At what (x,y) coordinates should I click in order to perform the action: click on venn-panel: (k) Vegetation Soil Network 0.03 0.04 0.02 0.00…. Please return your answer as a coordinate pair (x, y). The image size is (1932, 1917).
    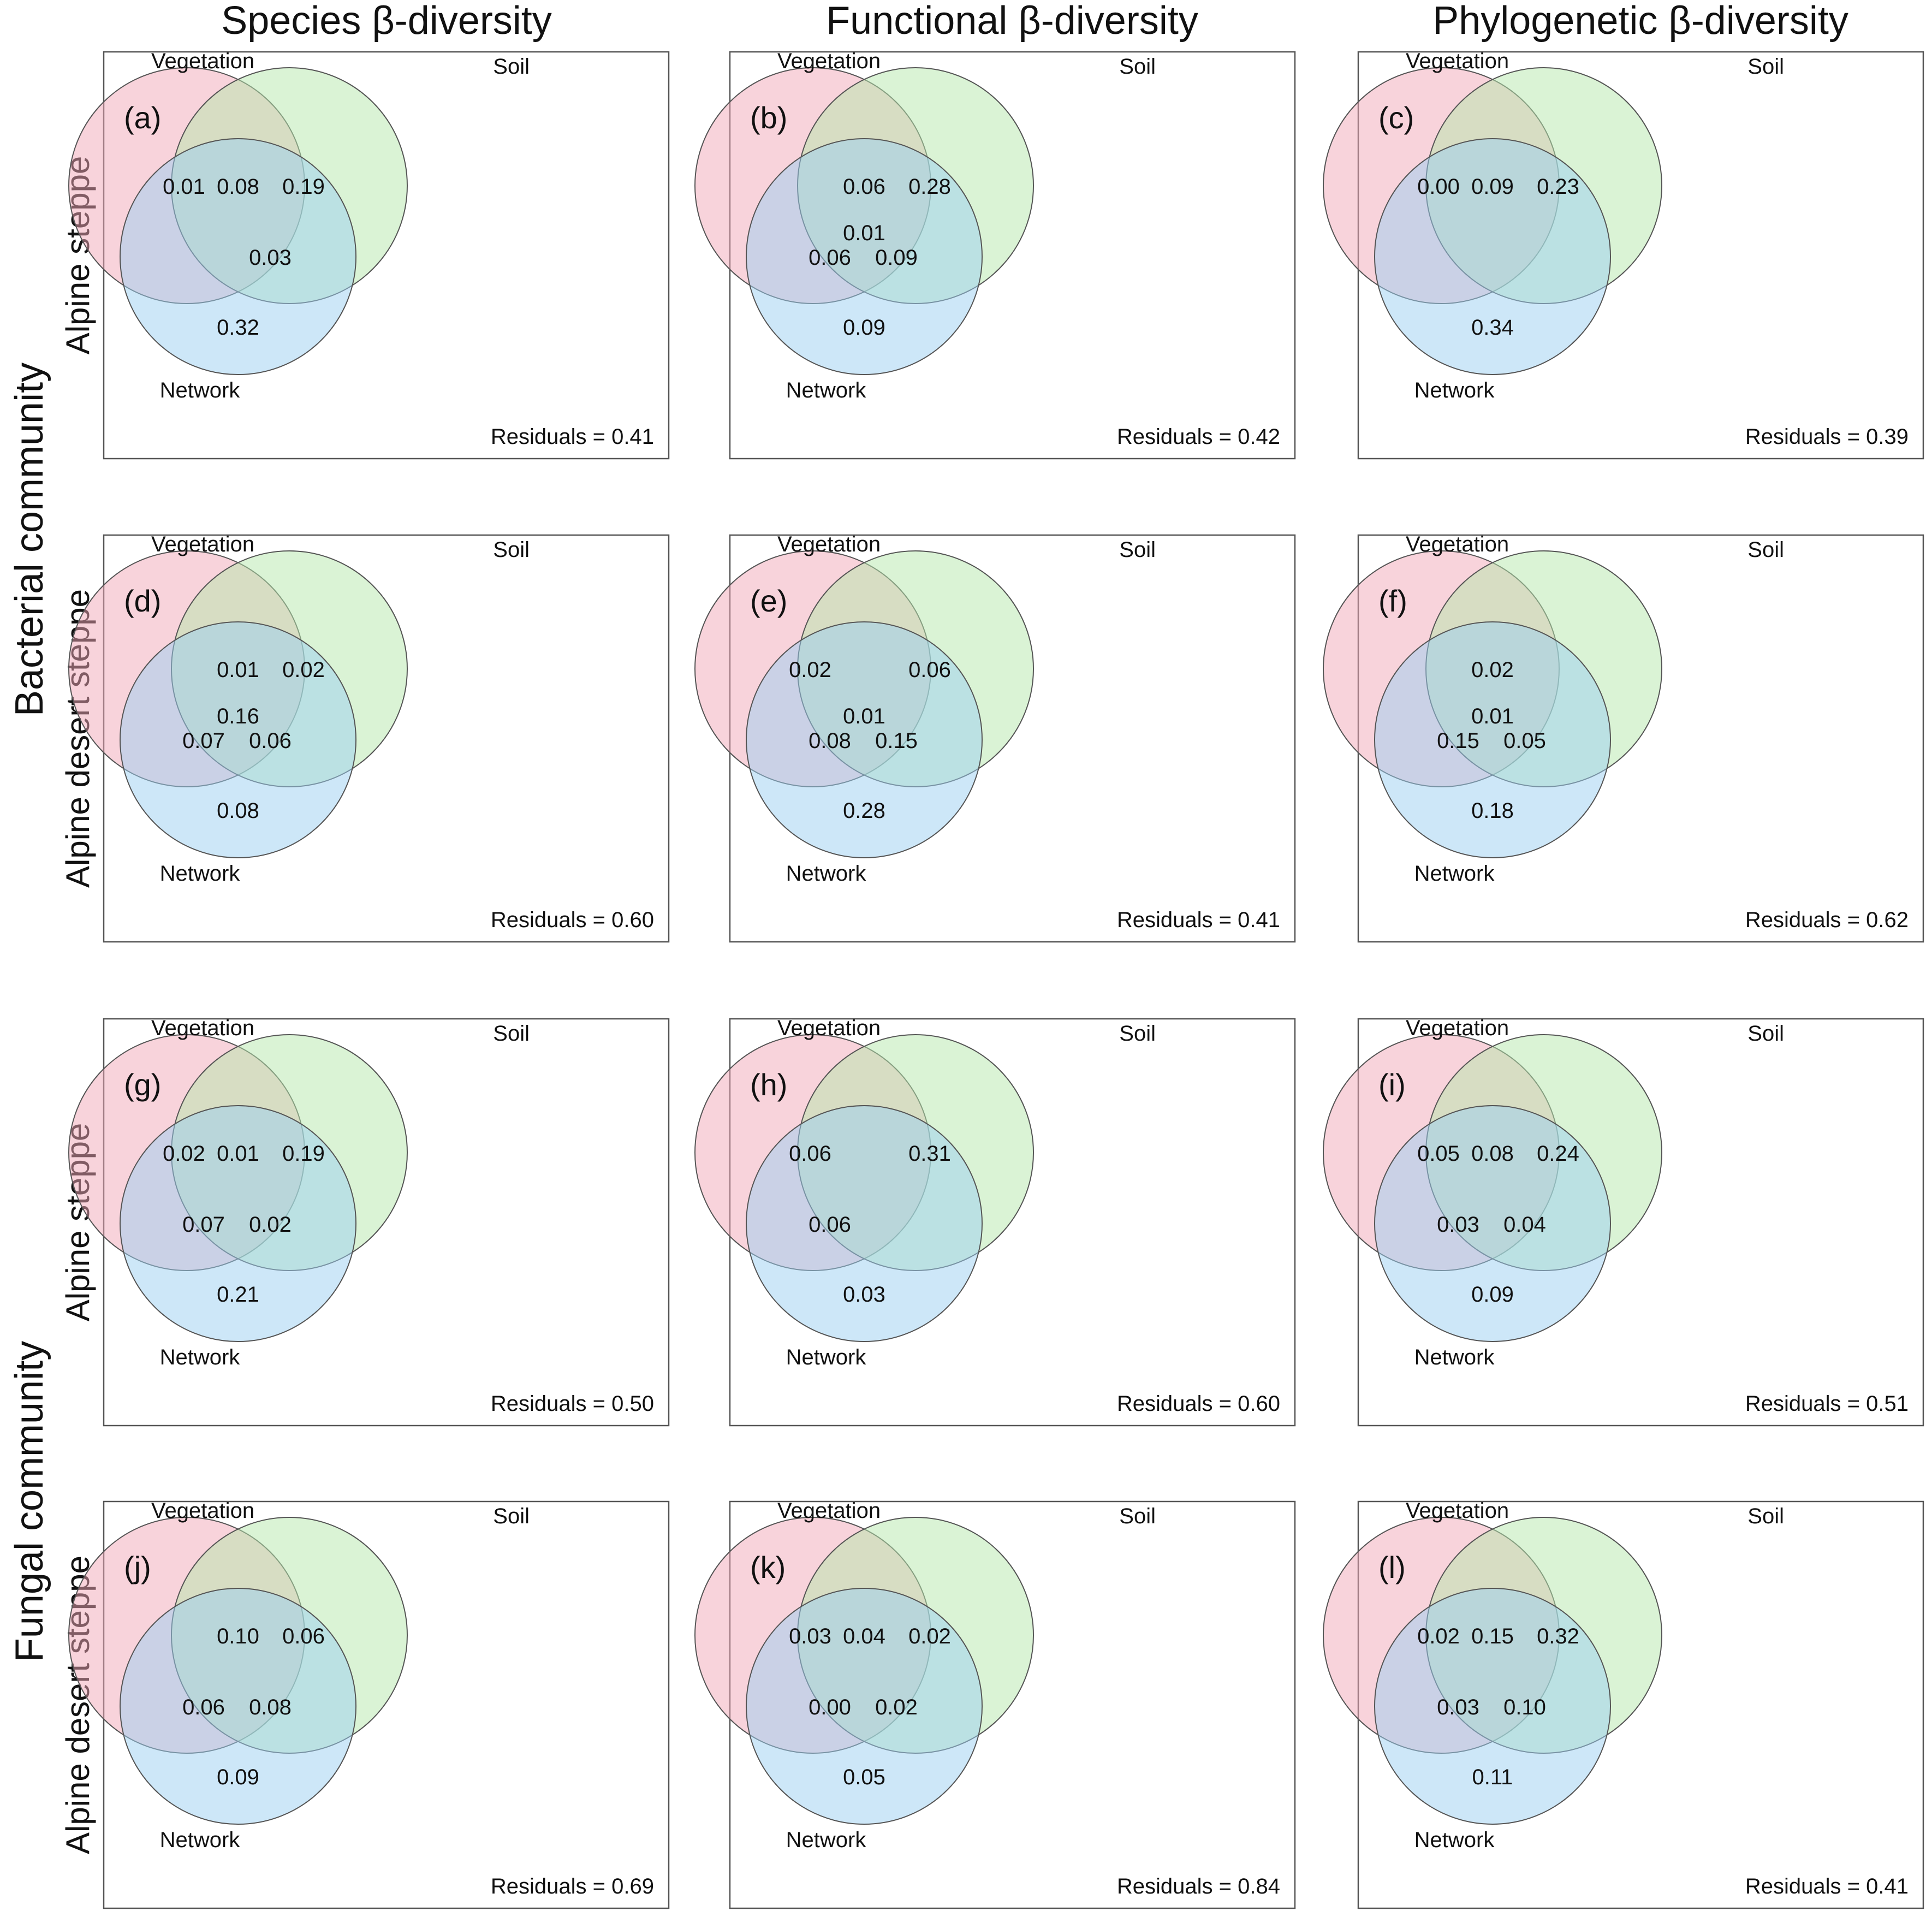
    Looking at the image, I should click on (995, 1704).